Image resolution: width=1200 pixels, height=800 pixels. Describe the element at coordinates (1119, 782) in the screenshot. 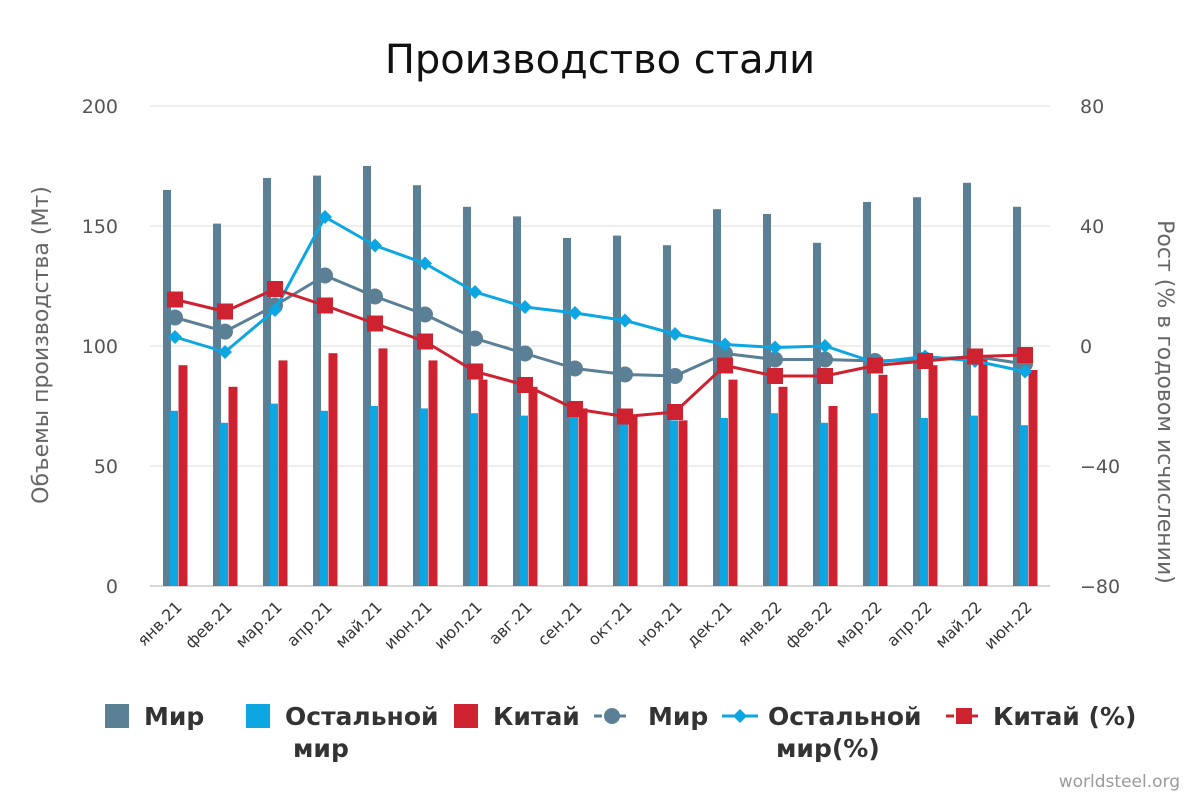

I see `source-label: worldsteel.org` at that location.